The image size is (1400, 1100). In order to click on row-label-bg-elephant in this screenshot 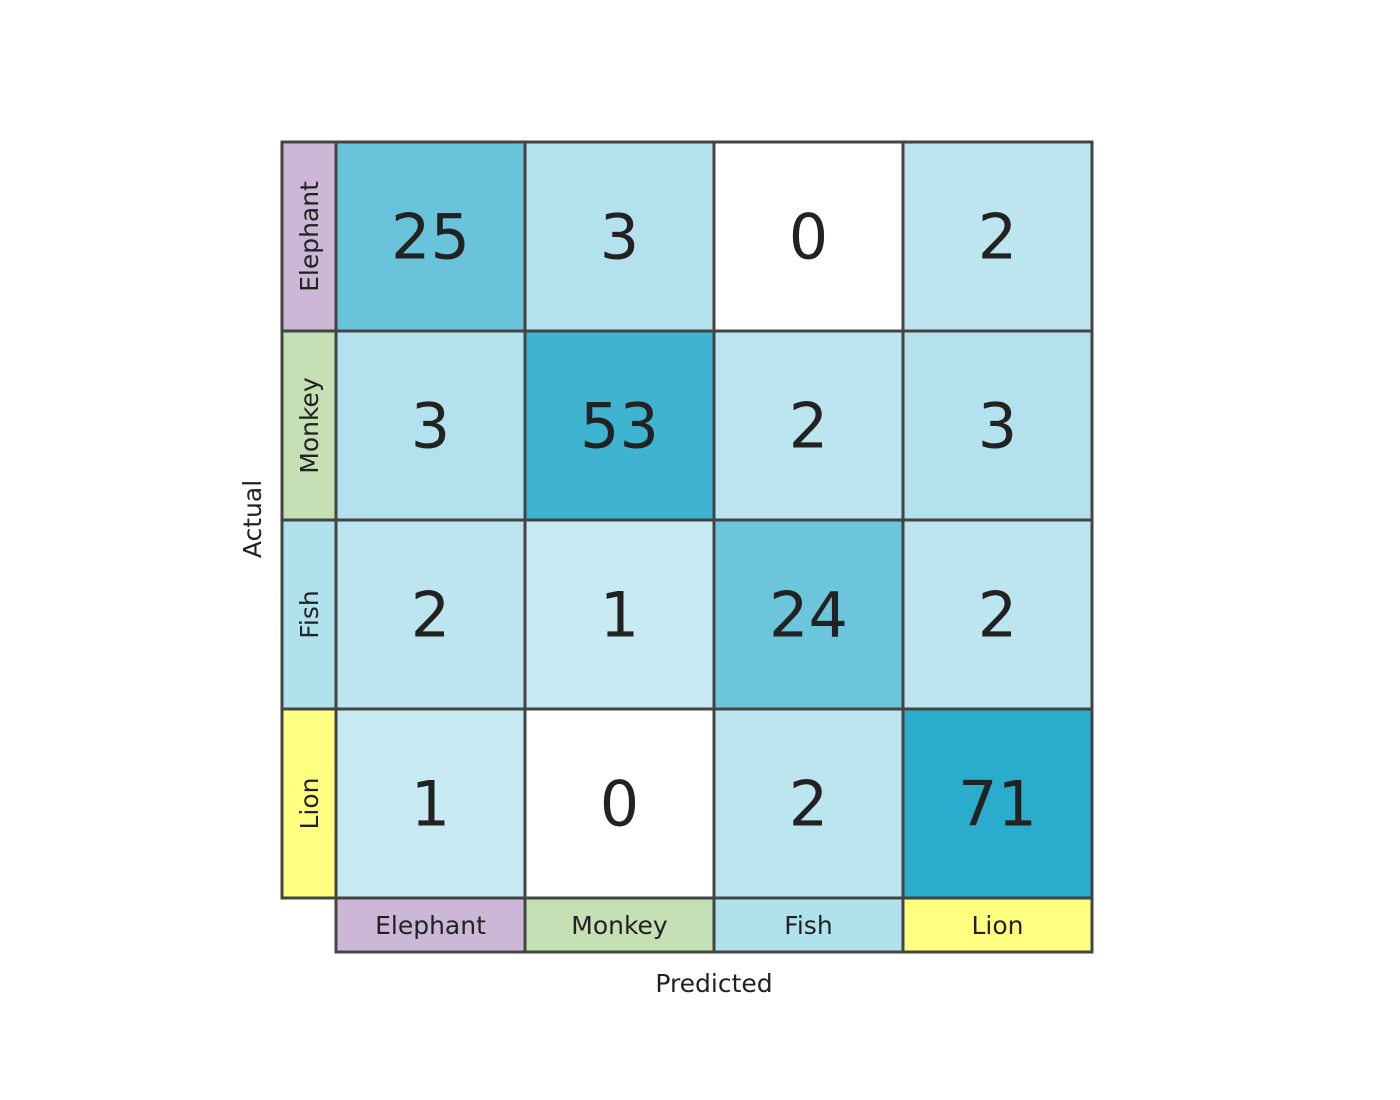, I will do `click(309, 236)`.